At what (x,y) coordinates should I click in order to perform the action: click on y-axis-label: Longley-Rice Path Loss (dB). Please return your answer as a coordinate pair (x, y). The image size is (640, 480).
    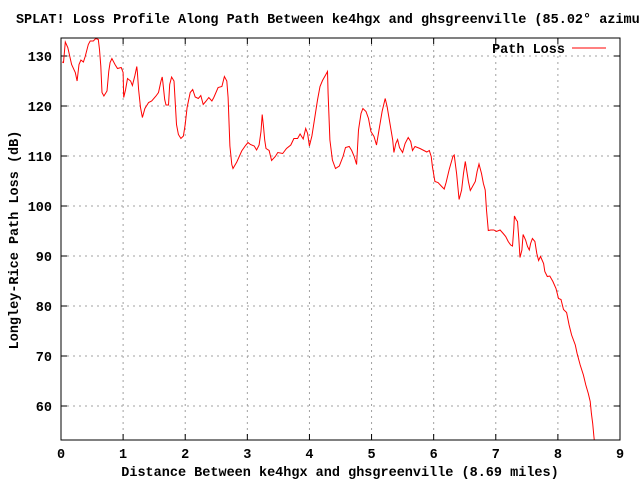
    Looking at the image, I should click on (15, 240).